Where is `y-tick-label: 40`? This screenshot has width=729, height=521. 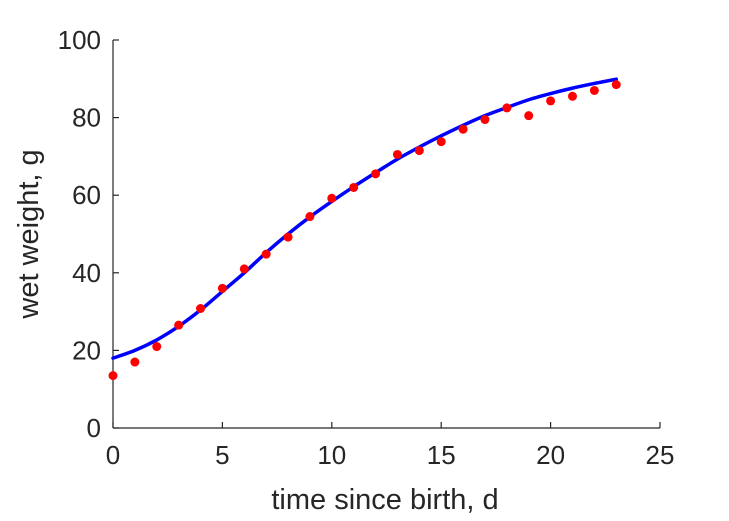 y-tick-label: 40 is located at coordinates (86, 273).